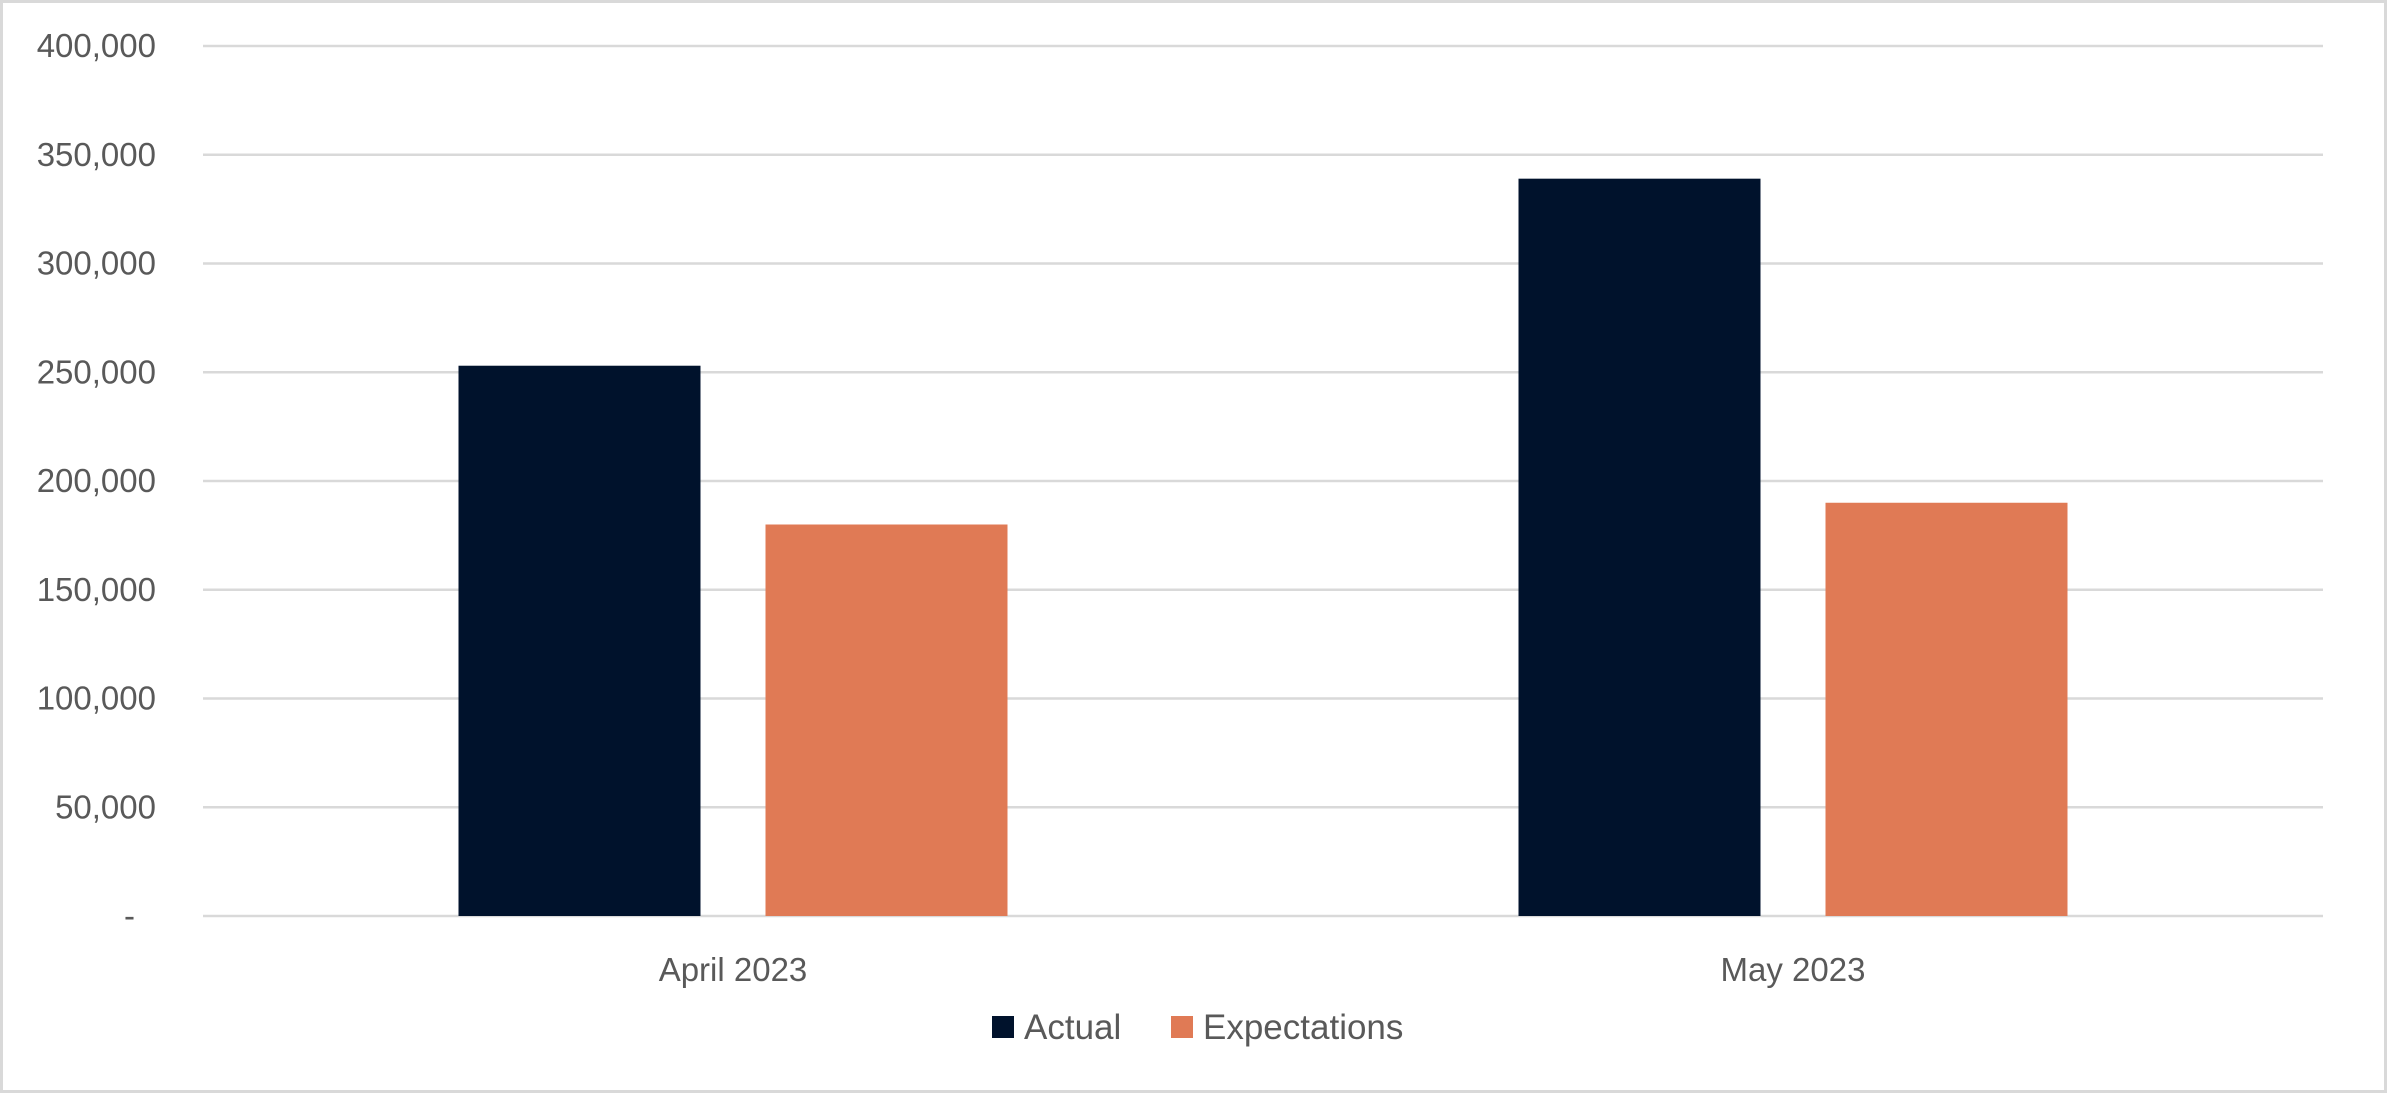  What do you see at coordinates (129, 915) in the screenshot?
I see `y-tick-label: -` at bounding box center [129, 915].